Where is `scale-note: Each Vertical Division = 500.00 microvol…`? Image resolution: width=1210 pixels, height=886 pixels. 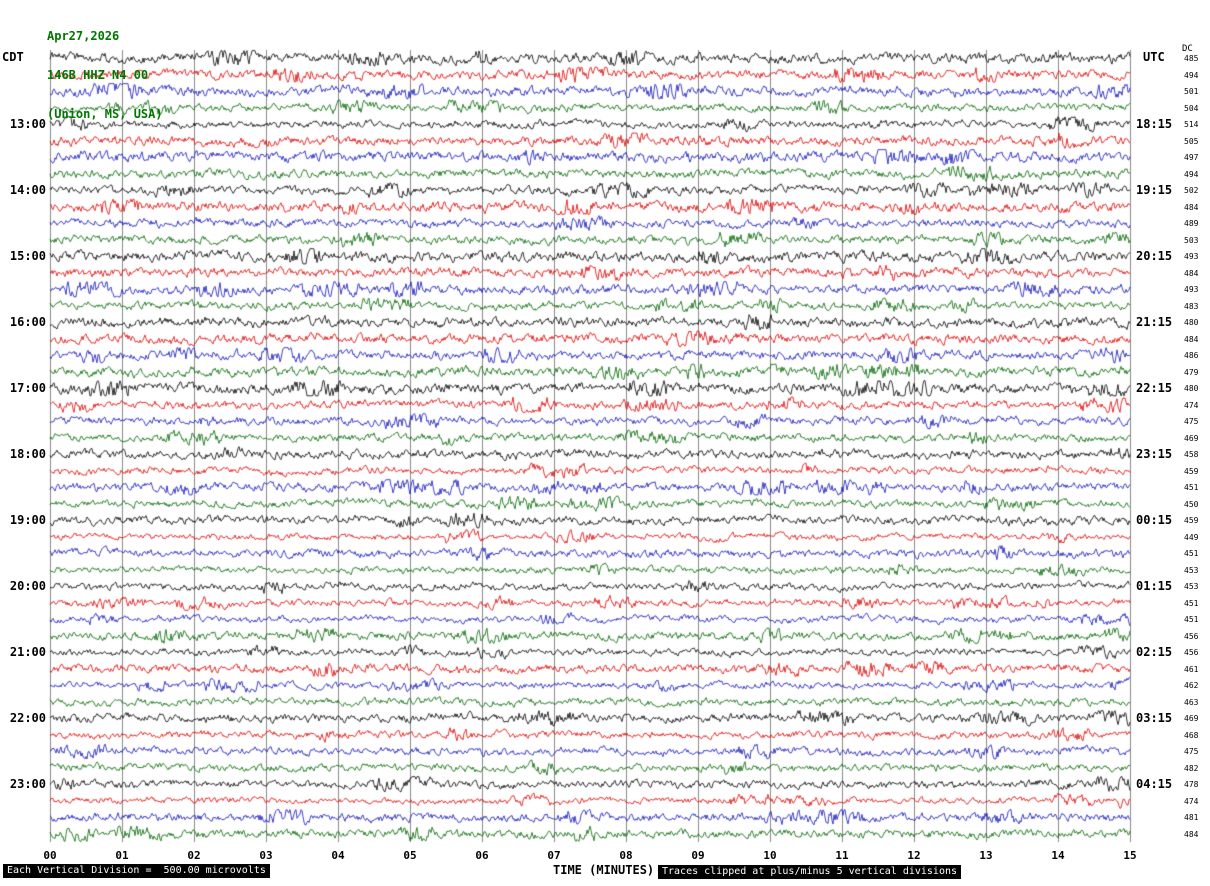 scale-note: Each Vertical Division = 500.00 microvol… is located at coordinates (136, 871).